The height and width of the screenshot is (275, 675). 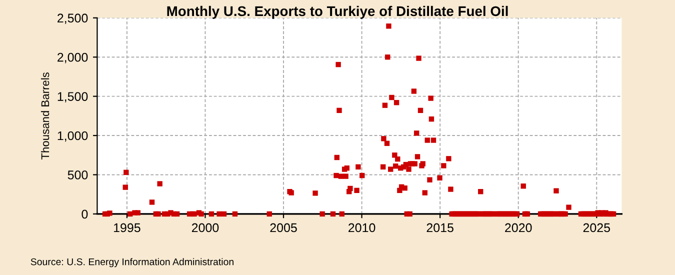 I want to click on x-tick-label: 2000, so click(x=205, y=227).